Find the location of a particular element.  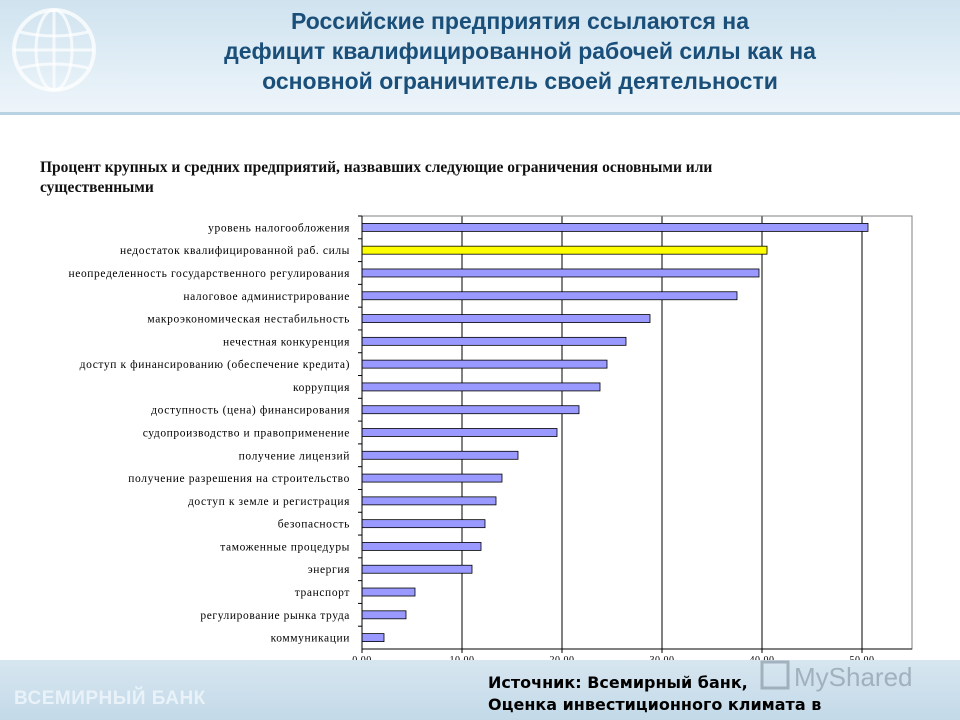

category-label-18: коммуникации is located at coordinates (310, 639).